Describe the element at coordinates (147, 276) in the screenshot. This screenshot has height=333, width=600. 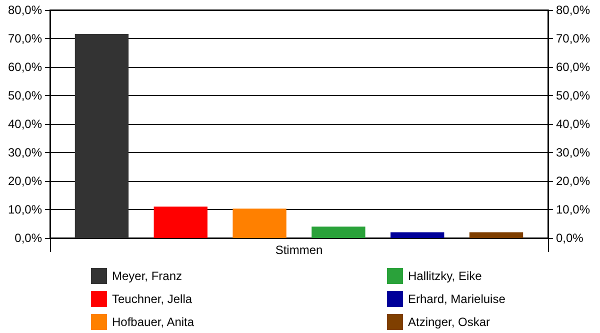
I see `legend-label: Meyer, Franz` at that location.